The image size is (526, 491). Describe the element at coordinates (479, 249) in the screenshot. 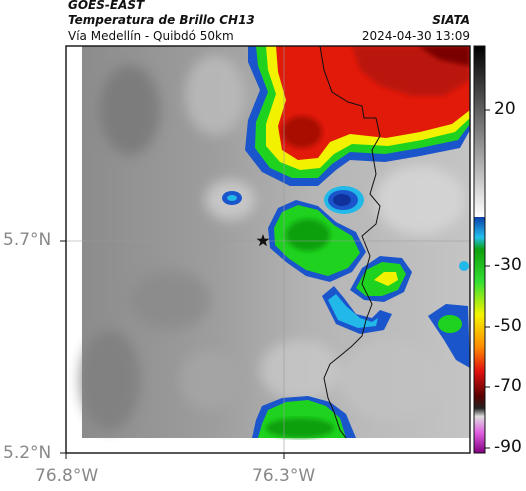

I see `colorbar` at that location.